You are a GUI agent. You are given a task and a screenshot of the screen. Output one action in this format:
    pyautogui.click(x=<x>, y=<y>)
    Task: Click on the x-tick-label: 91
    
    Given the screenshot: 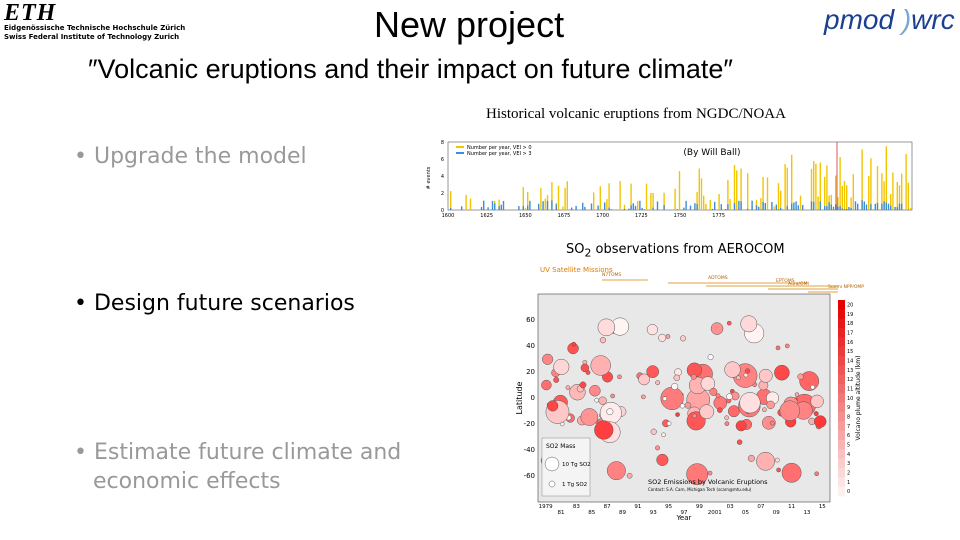 What is the action you would take?
    pyautogui.click(x=637, y=507)
    